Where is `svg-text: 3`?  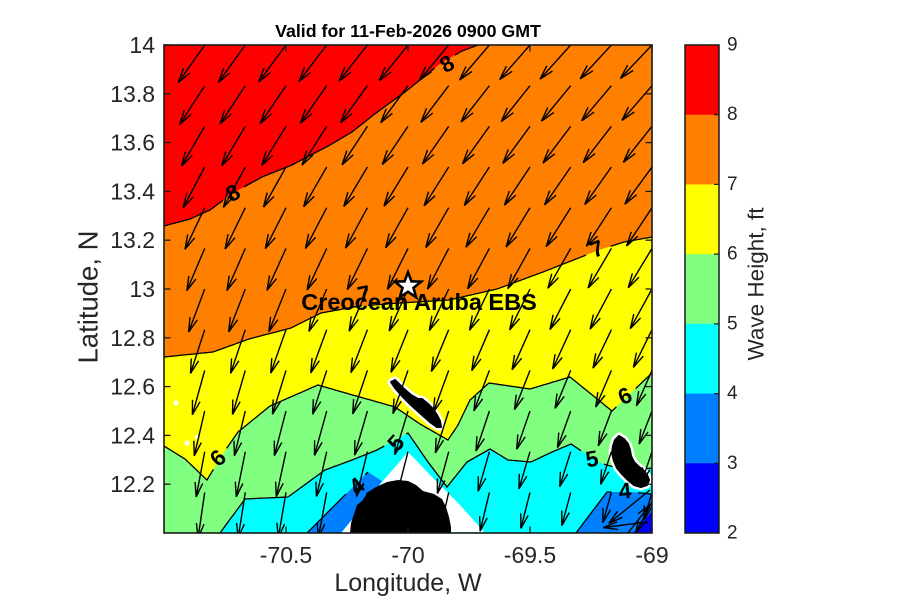 svg-text: 3 is located at coordinates (732, 463).